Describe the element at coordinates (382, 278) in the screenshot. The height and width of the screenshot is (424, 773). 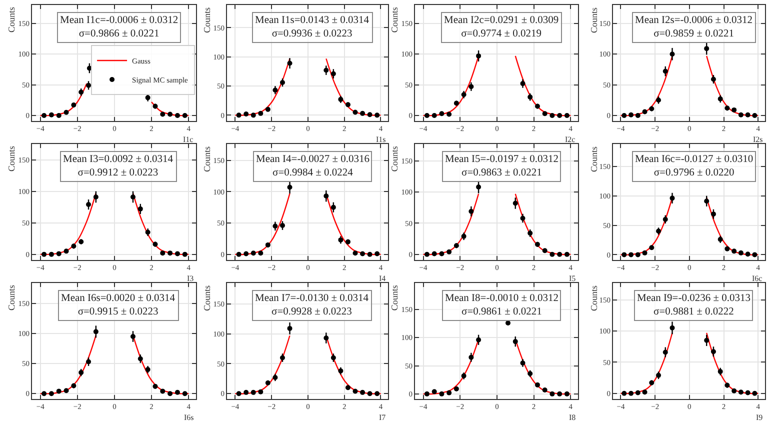
I see `x-axis-title: I4` at that location.